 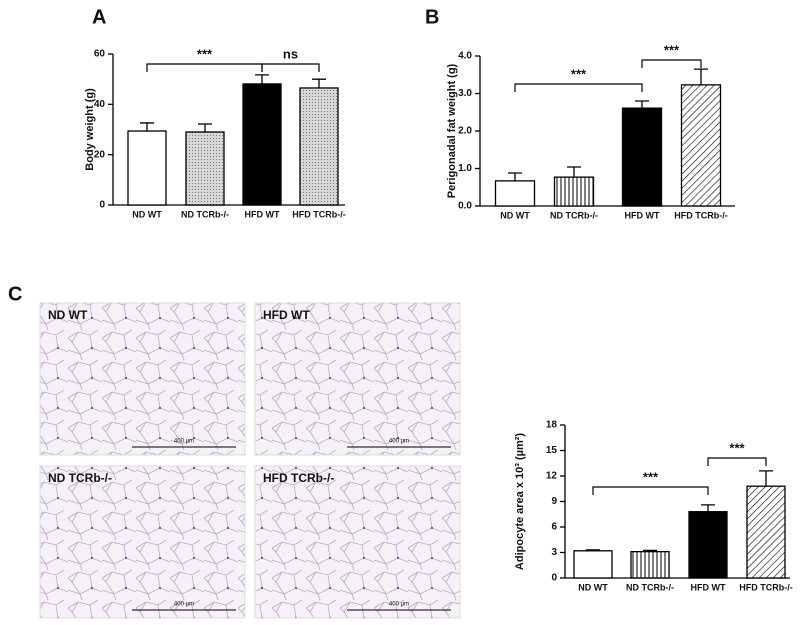 What do you see at coordinates (80, 478) in the screenshot?
I see `image-label: ND TCRb-/-` at bounding box center [80, 478].